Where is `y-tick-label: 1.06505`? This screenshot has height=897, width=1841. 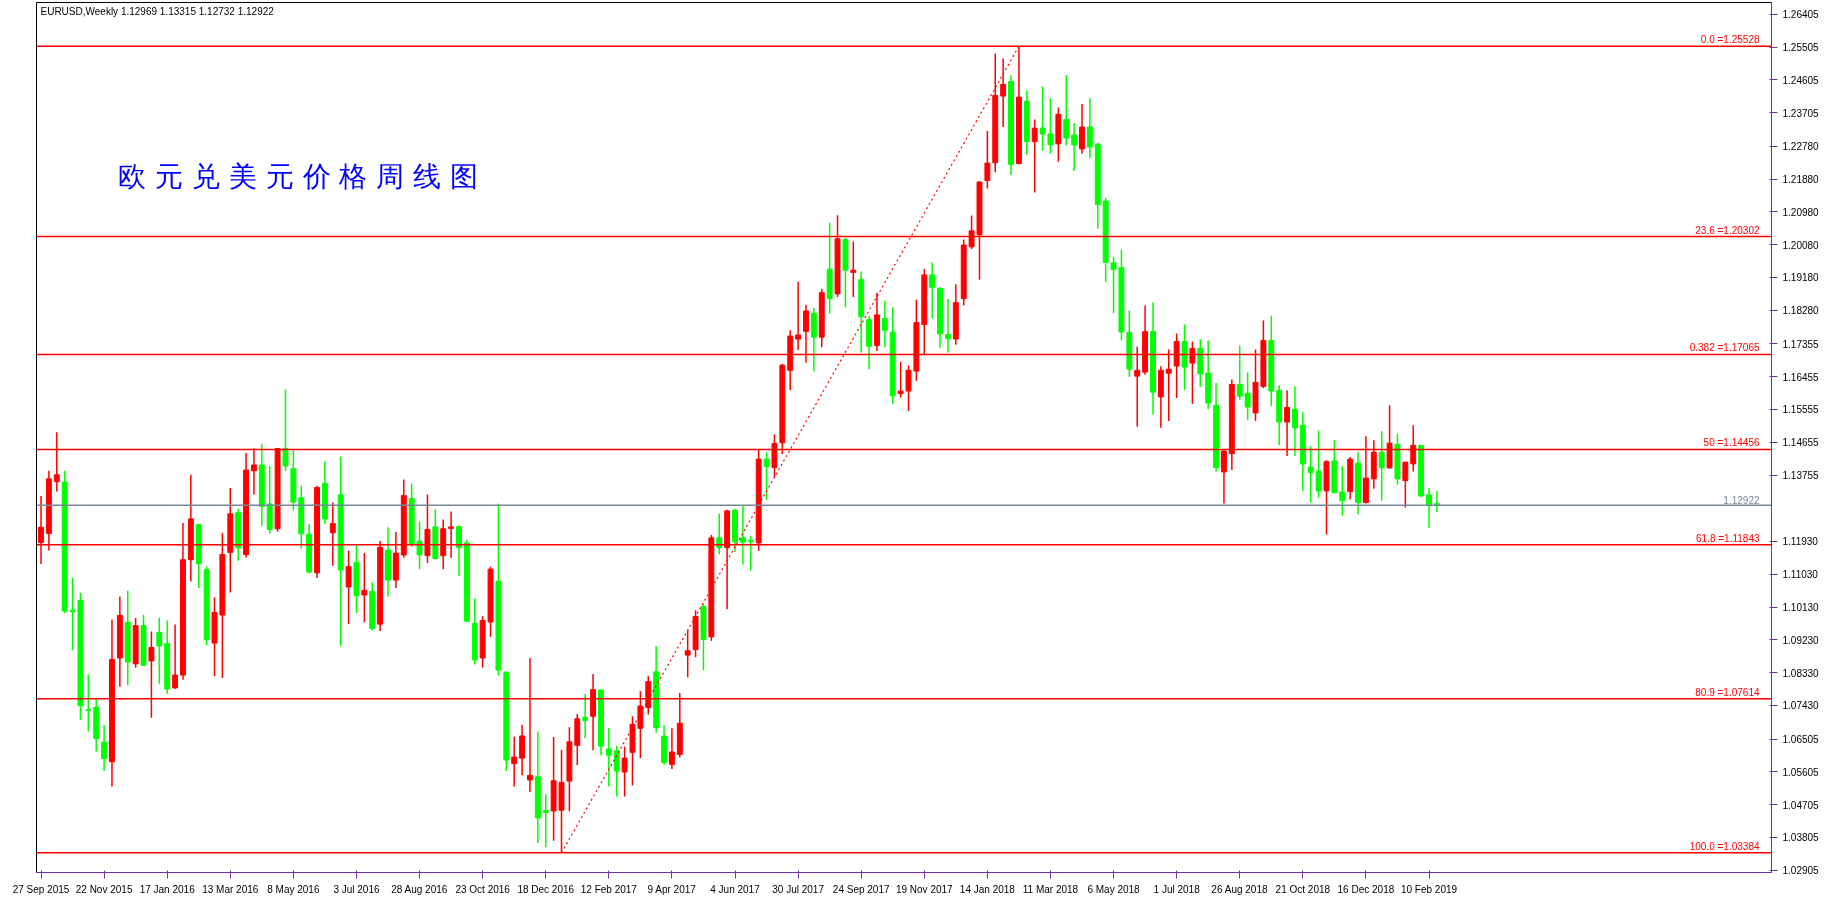 y-tick-label: 1.06505 is located at coordinates (1801, 740).